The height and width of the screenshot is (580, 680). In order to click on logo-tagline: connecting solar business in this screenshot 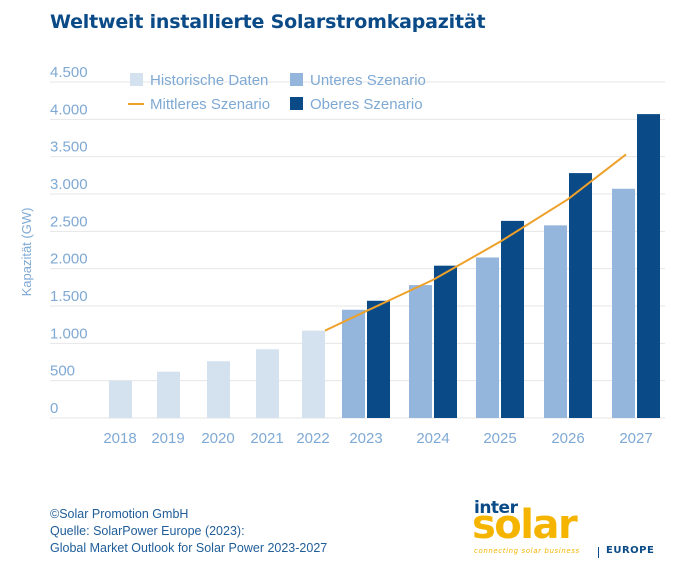, I will do `click(527, 551)`.